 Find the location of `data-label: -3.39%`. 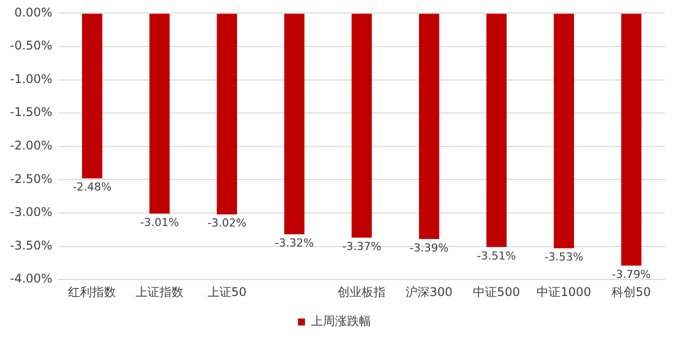

data-label: -3.39% is located at coordinates (429, 247).